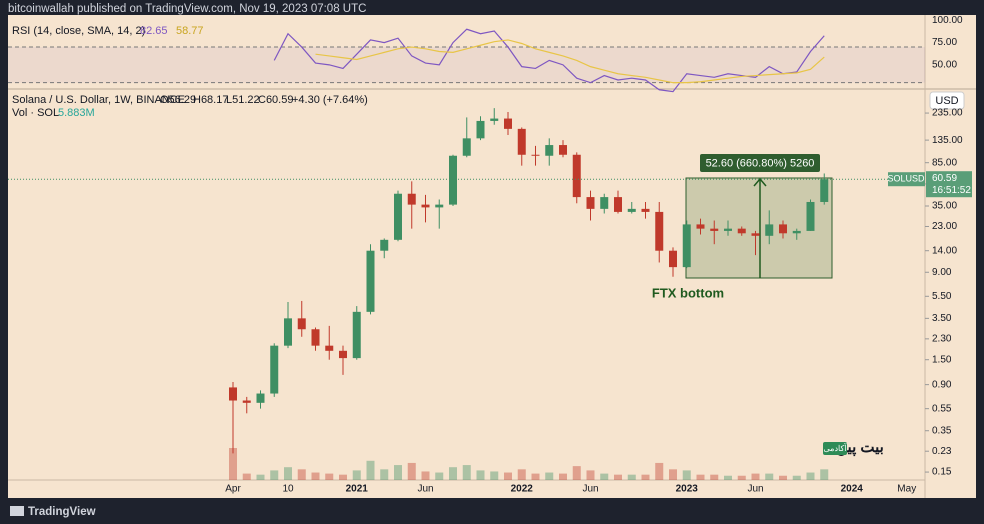 Image resolution: width=984 pixels, height=524 pixels. What do you see at coordinates (760, 182) in the screenshot?
I see `measure-arrowhead` at bounding box center [760, 182].